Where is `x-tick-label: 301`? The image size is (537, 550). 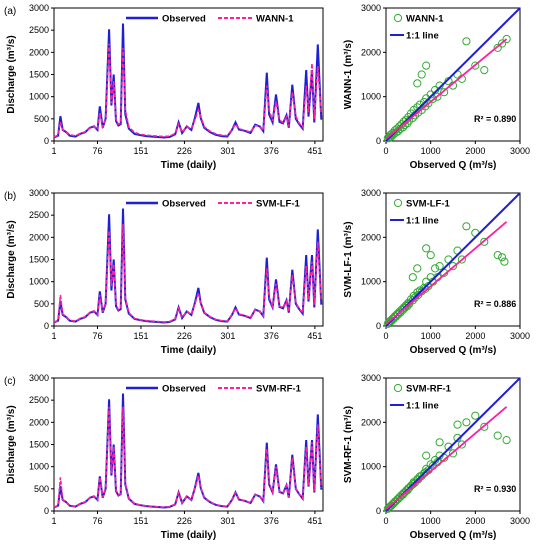 x-tick-label: 301 is located at coordinates (227, 521).